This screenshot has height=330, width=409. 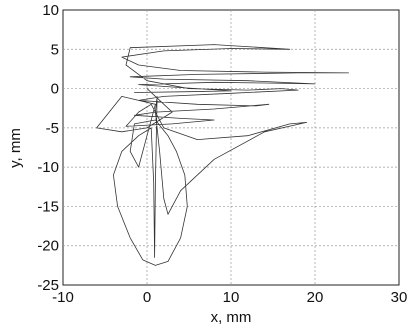 What do you see at coordinates (50, 10) in the screenshot?
I see `y-tick-label: 10` at bounding box center [50, 10].